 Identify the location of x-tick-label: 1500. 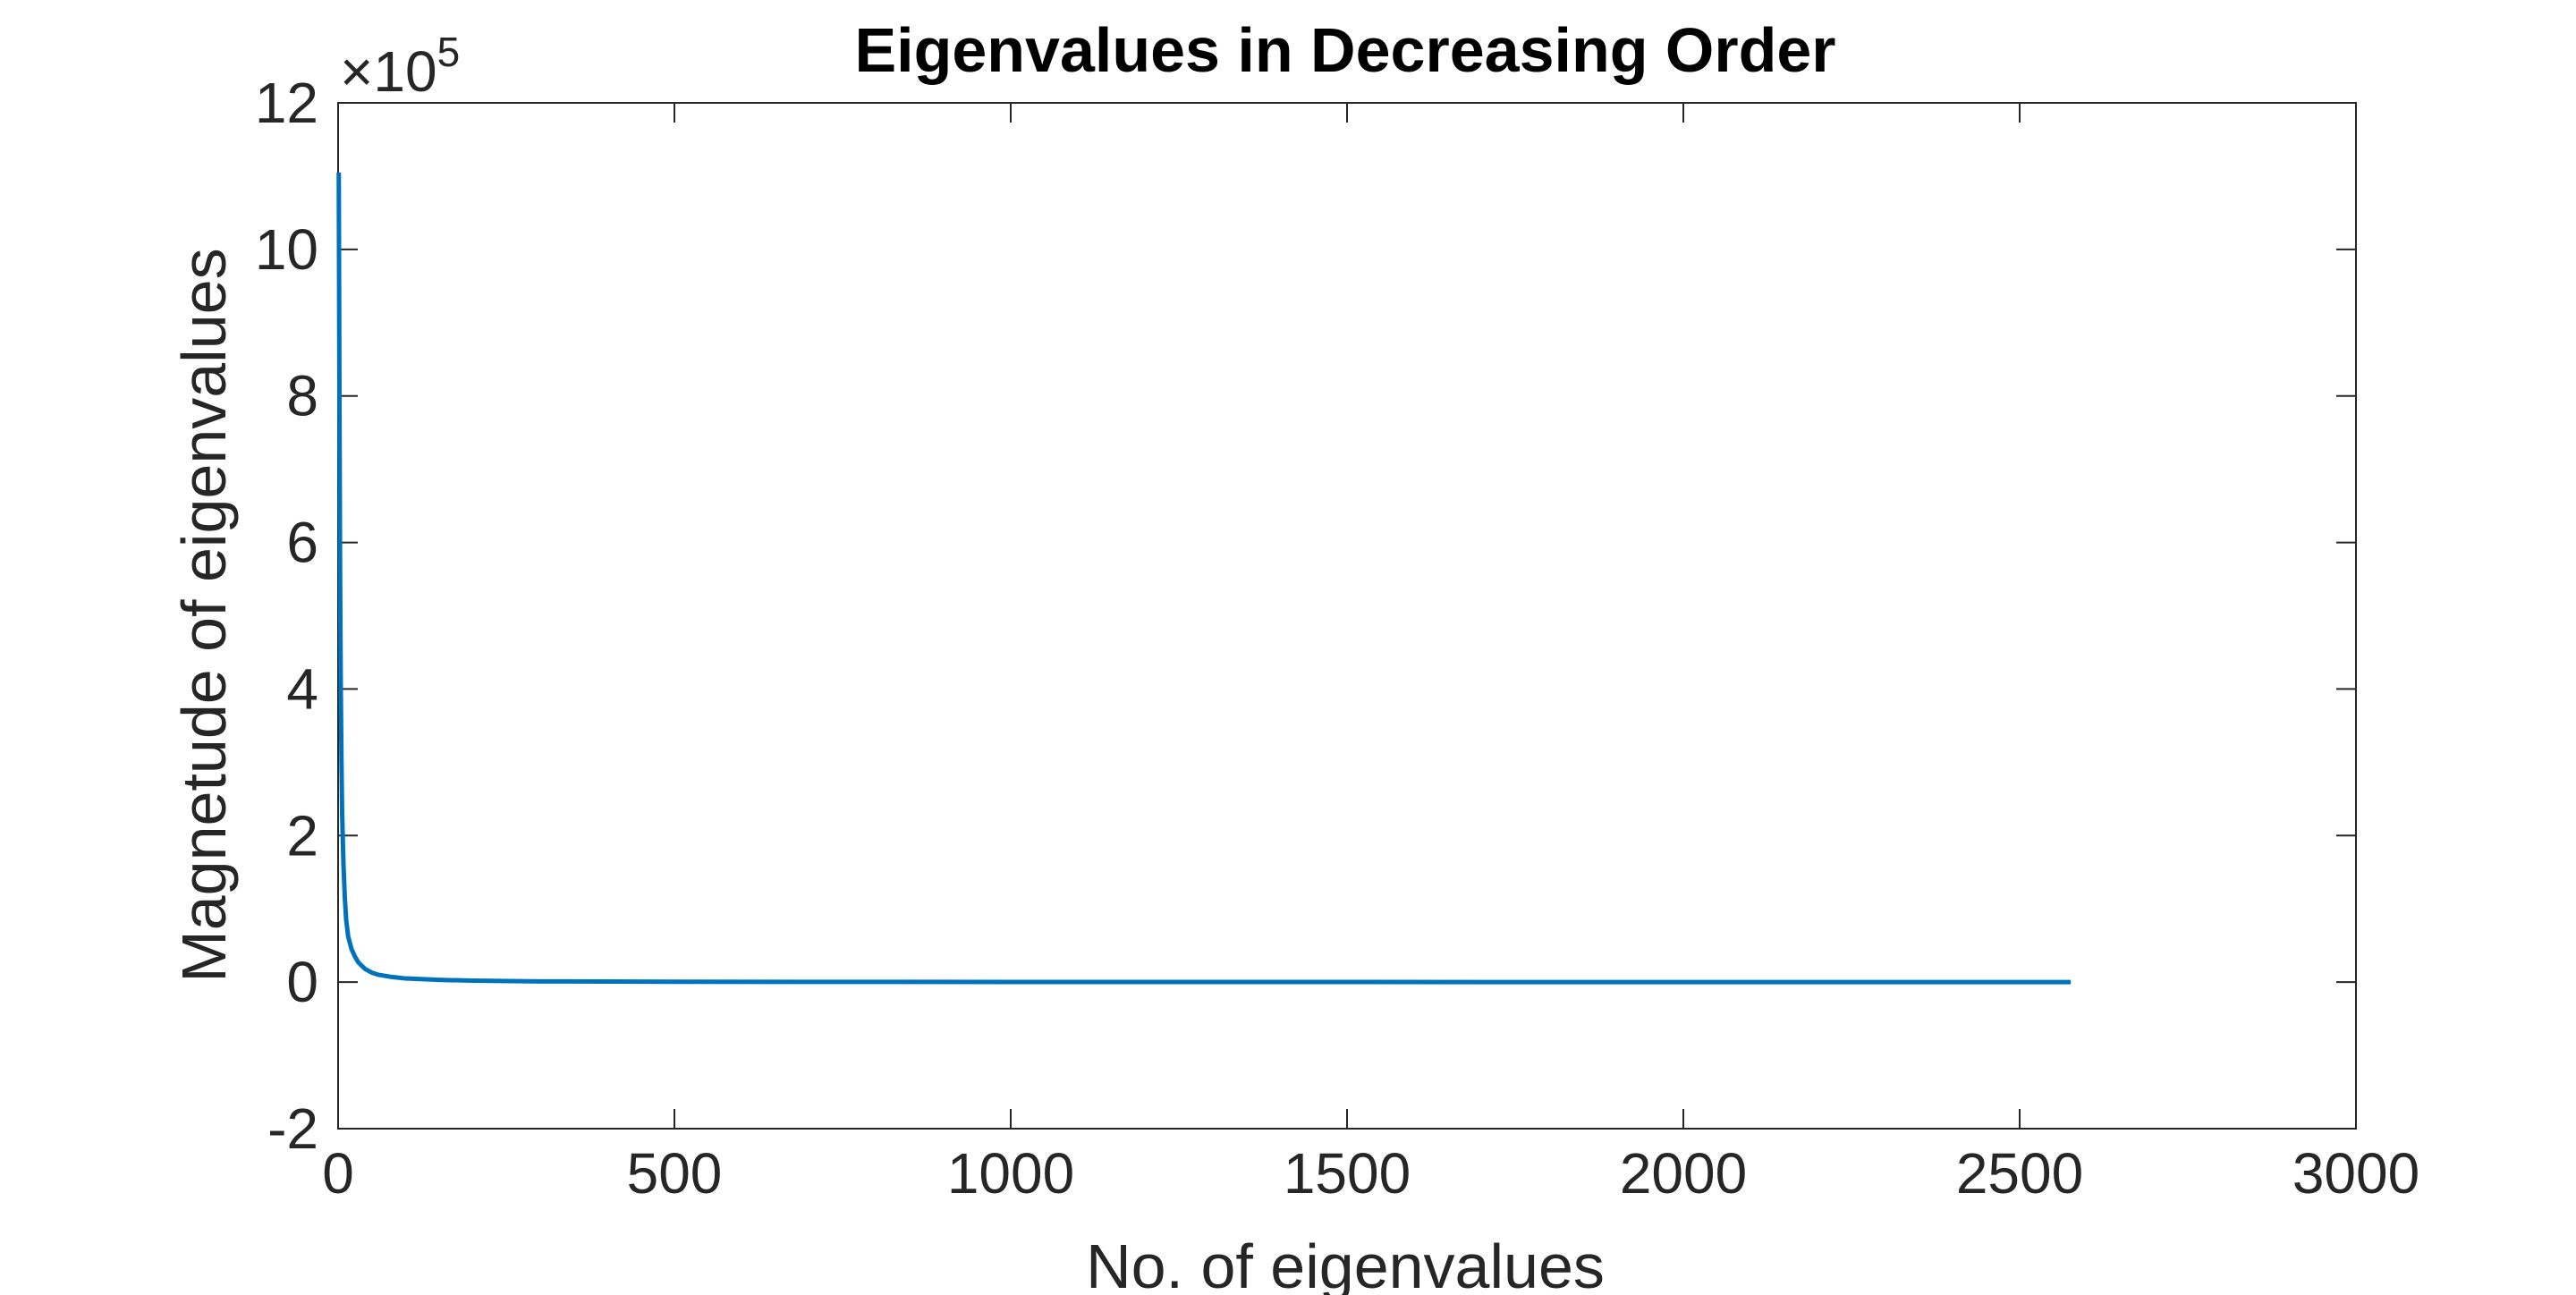
(1347, 1173).